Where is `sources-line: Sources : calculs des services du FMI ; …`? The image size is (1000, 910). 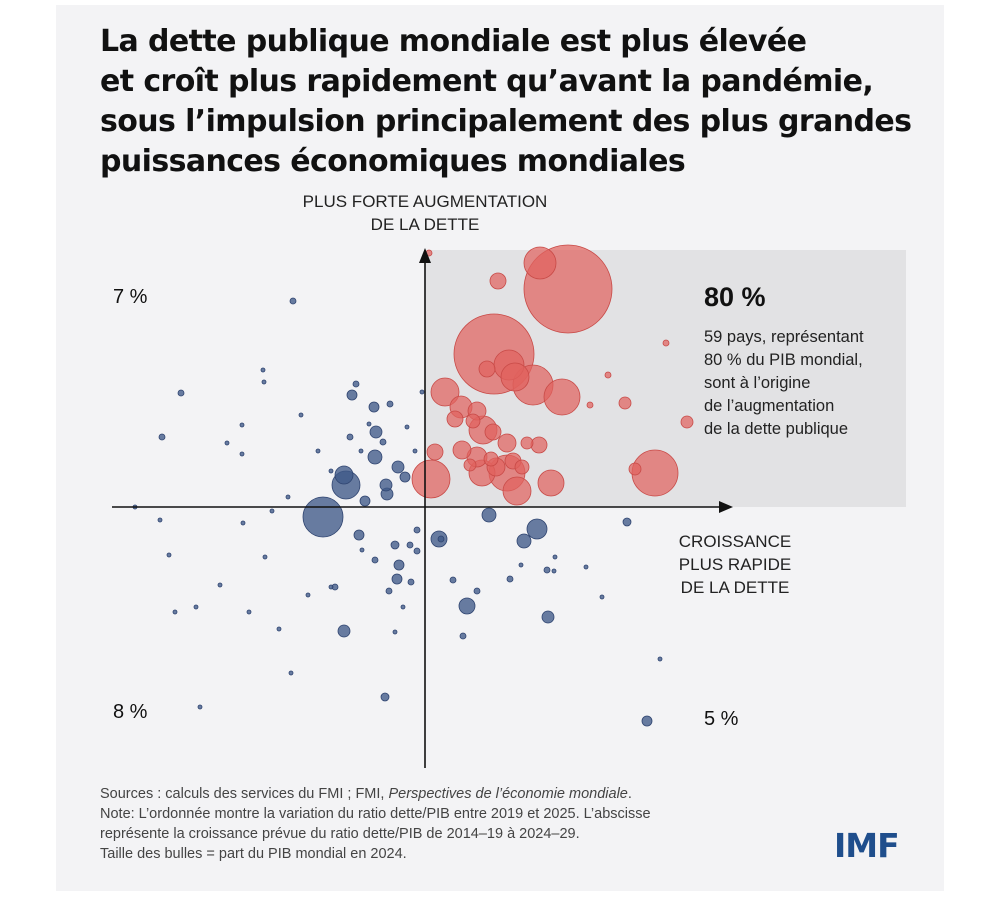
sources-line: Sources : calculs des services du FMI ; … is located at coordinates (460, 794).